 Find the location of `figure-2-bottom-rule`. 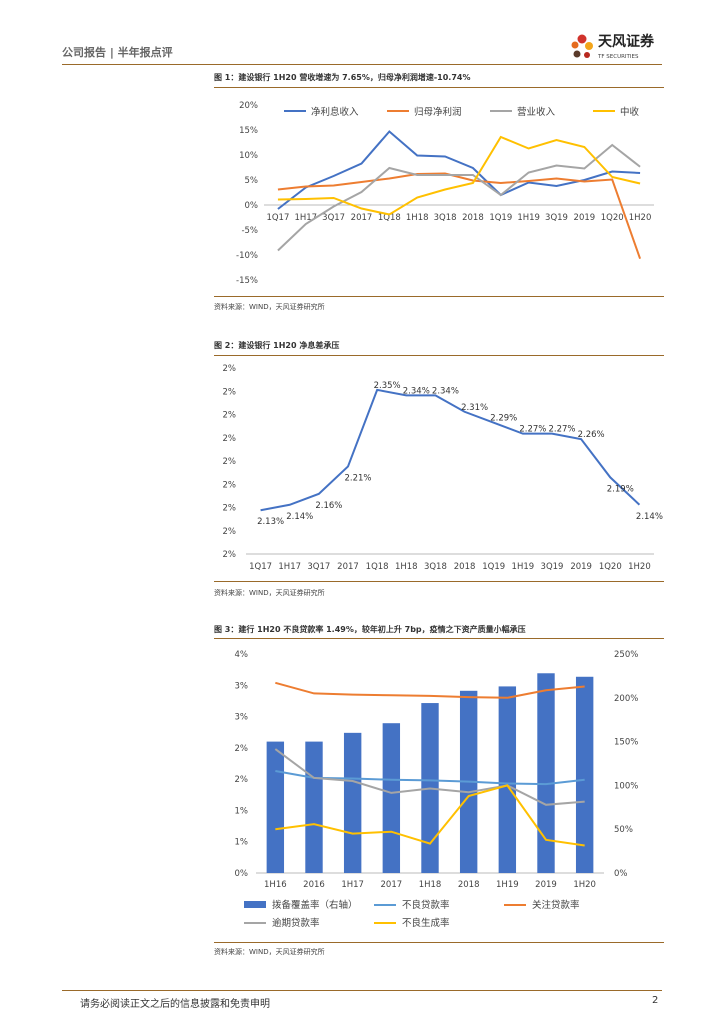

figure-2-bottom-rule is located at coordinates (439, 581).